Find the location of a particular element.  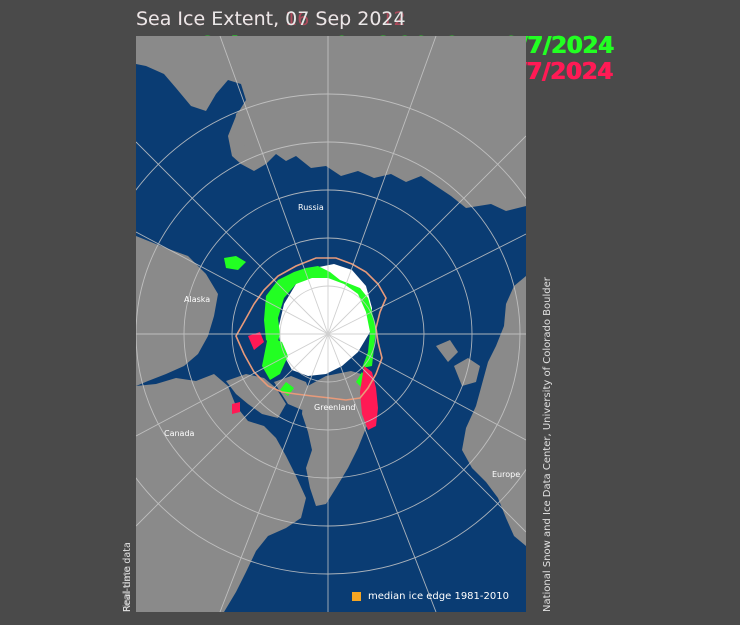

map-legend: median ice edge 1981-2010 is located at coordinates (430, 596).